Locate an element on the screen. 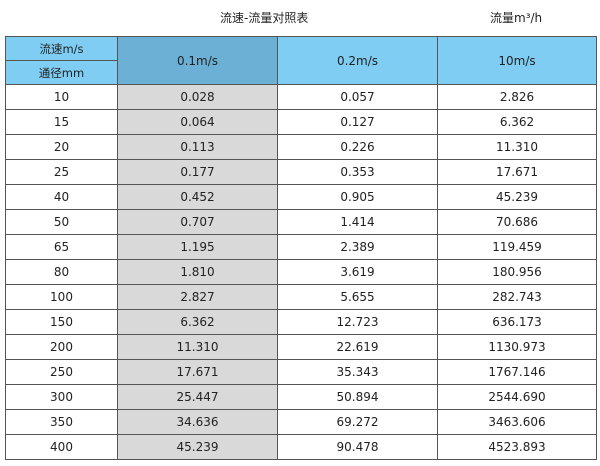 The image size is (600, 466). flow-cell: 180.956 is located at coordinates (517, 272).